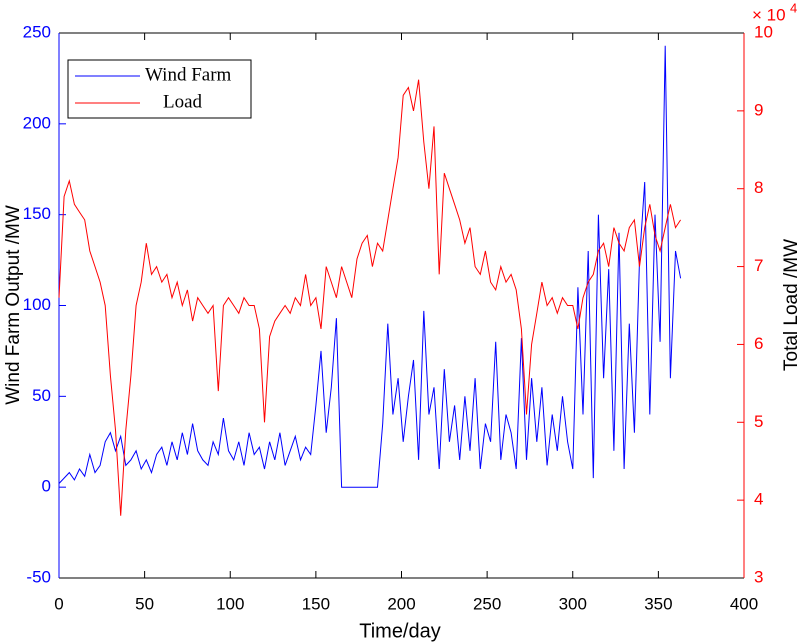  Describe the element at coordinates (183, 101) in the screenshot. I see `legend-label: Load` at that location.